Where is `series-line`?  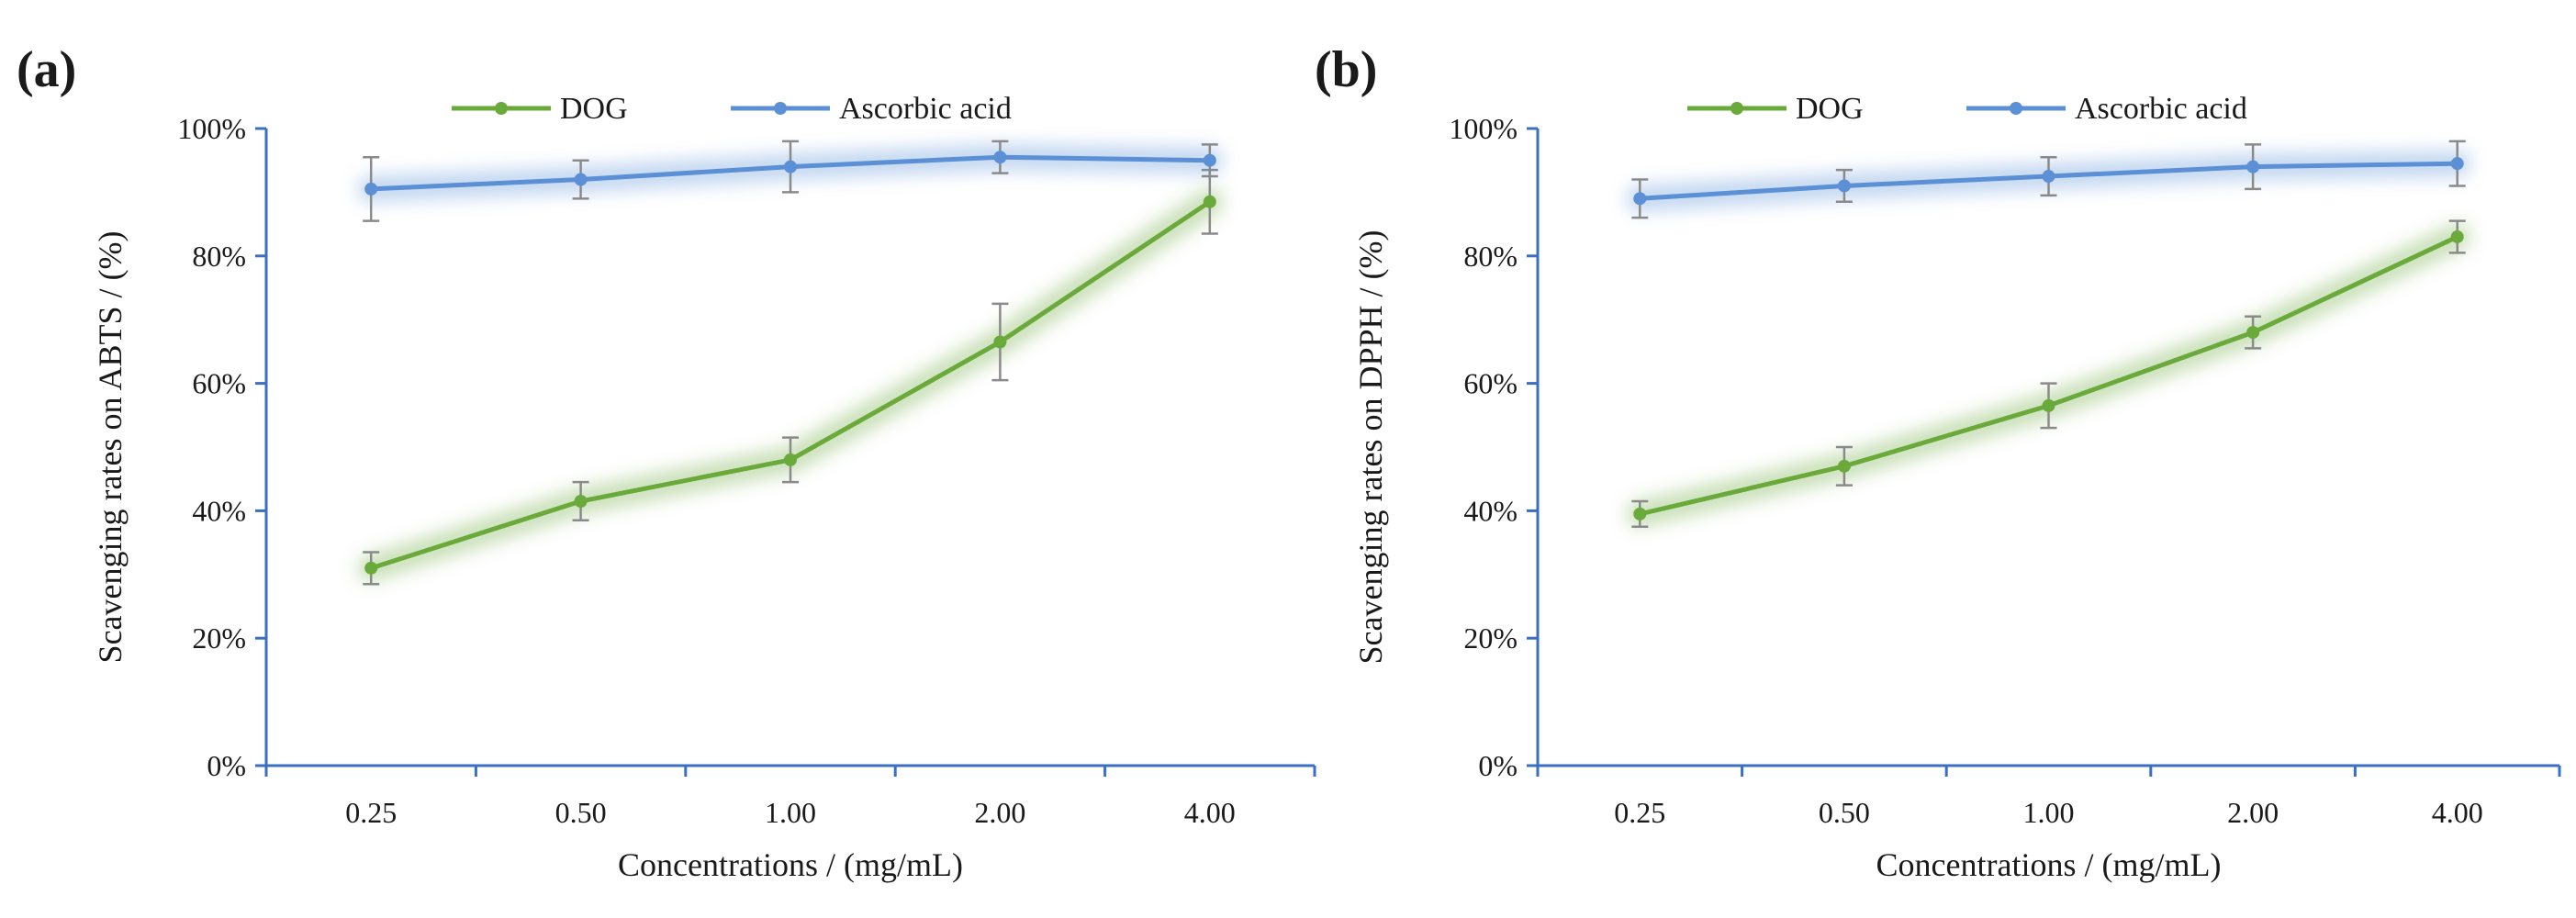 series-line is located at coordinates (791, 385).